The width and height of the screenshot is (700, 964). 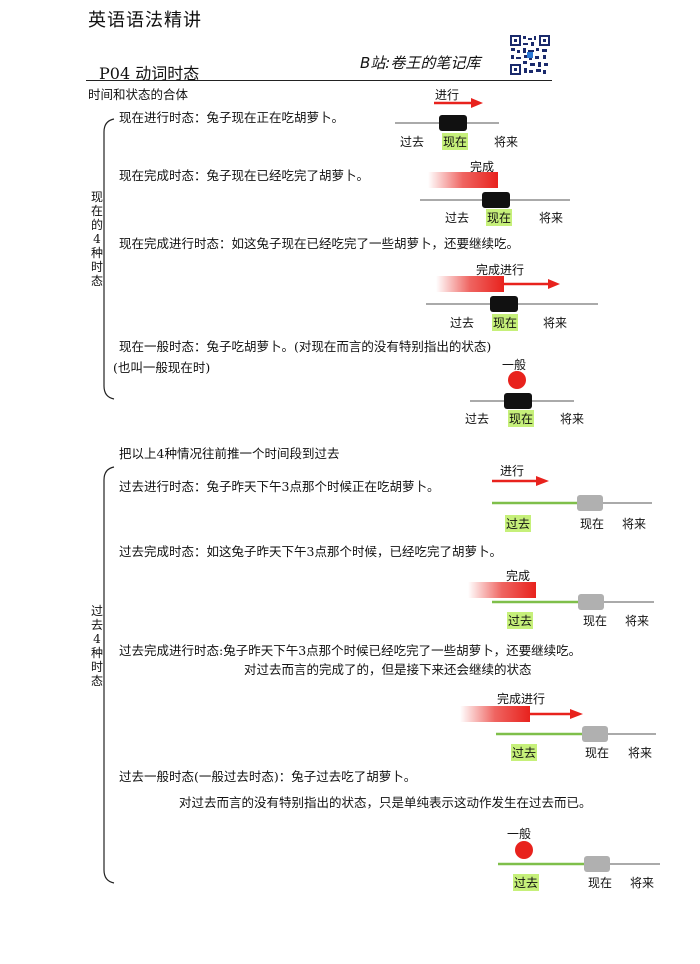 What do you see at coordinates (420, 63) in the screenshot?
I see `bilibili-channel-label: B站:卷王的笔记库` at bounding box center [420, 63].